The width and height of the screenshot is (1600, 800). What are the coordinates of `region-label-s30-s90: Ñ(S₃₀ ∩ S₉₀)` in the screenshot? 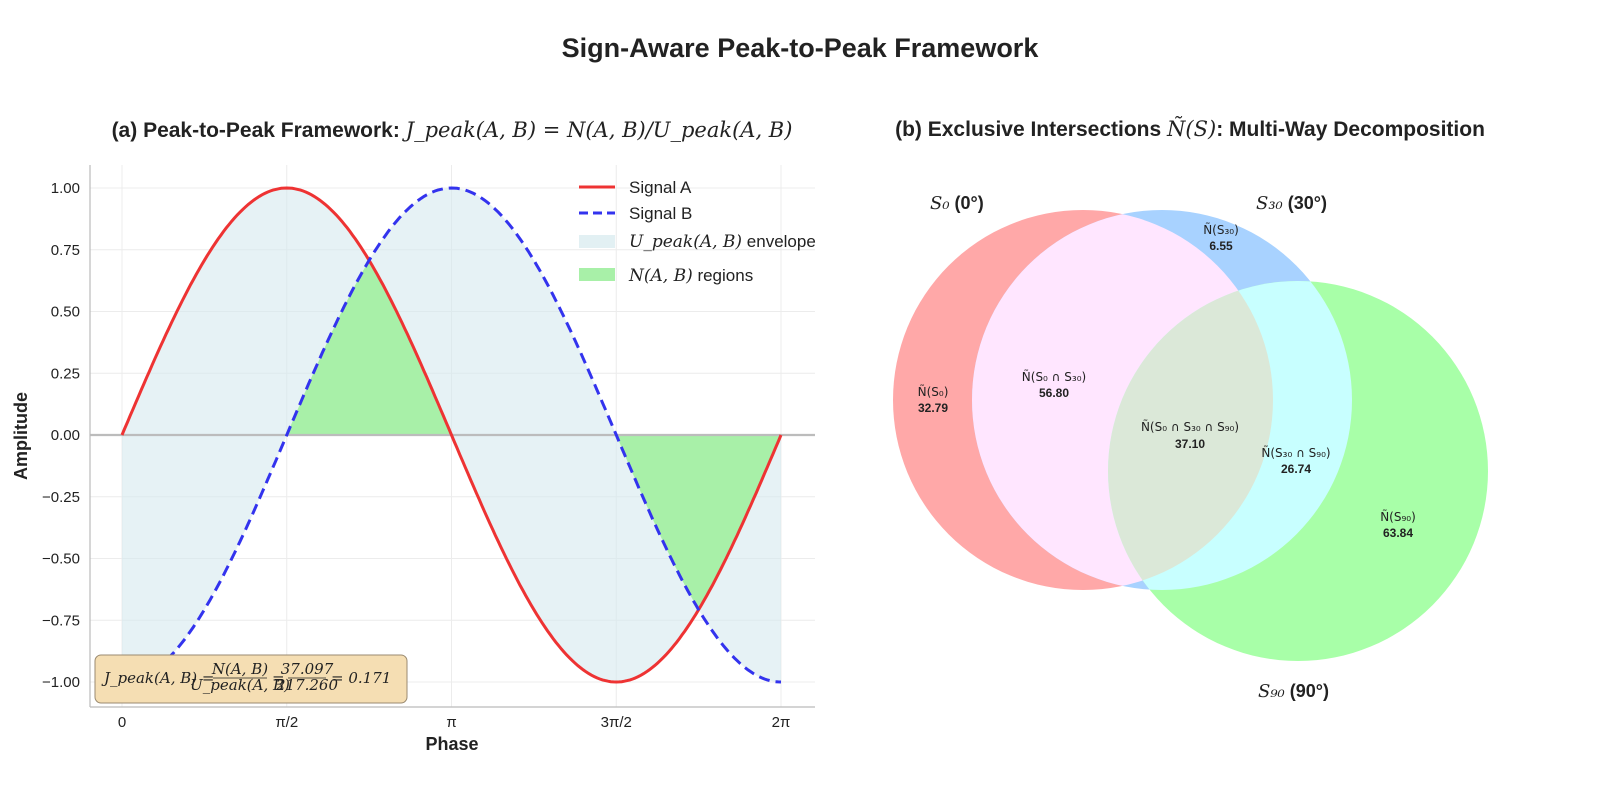 It's located at (1295, 452).